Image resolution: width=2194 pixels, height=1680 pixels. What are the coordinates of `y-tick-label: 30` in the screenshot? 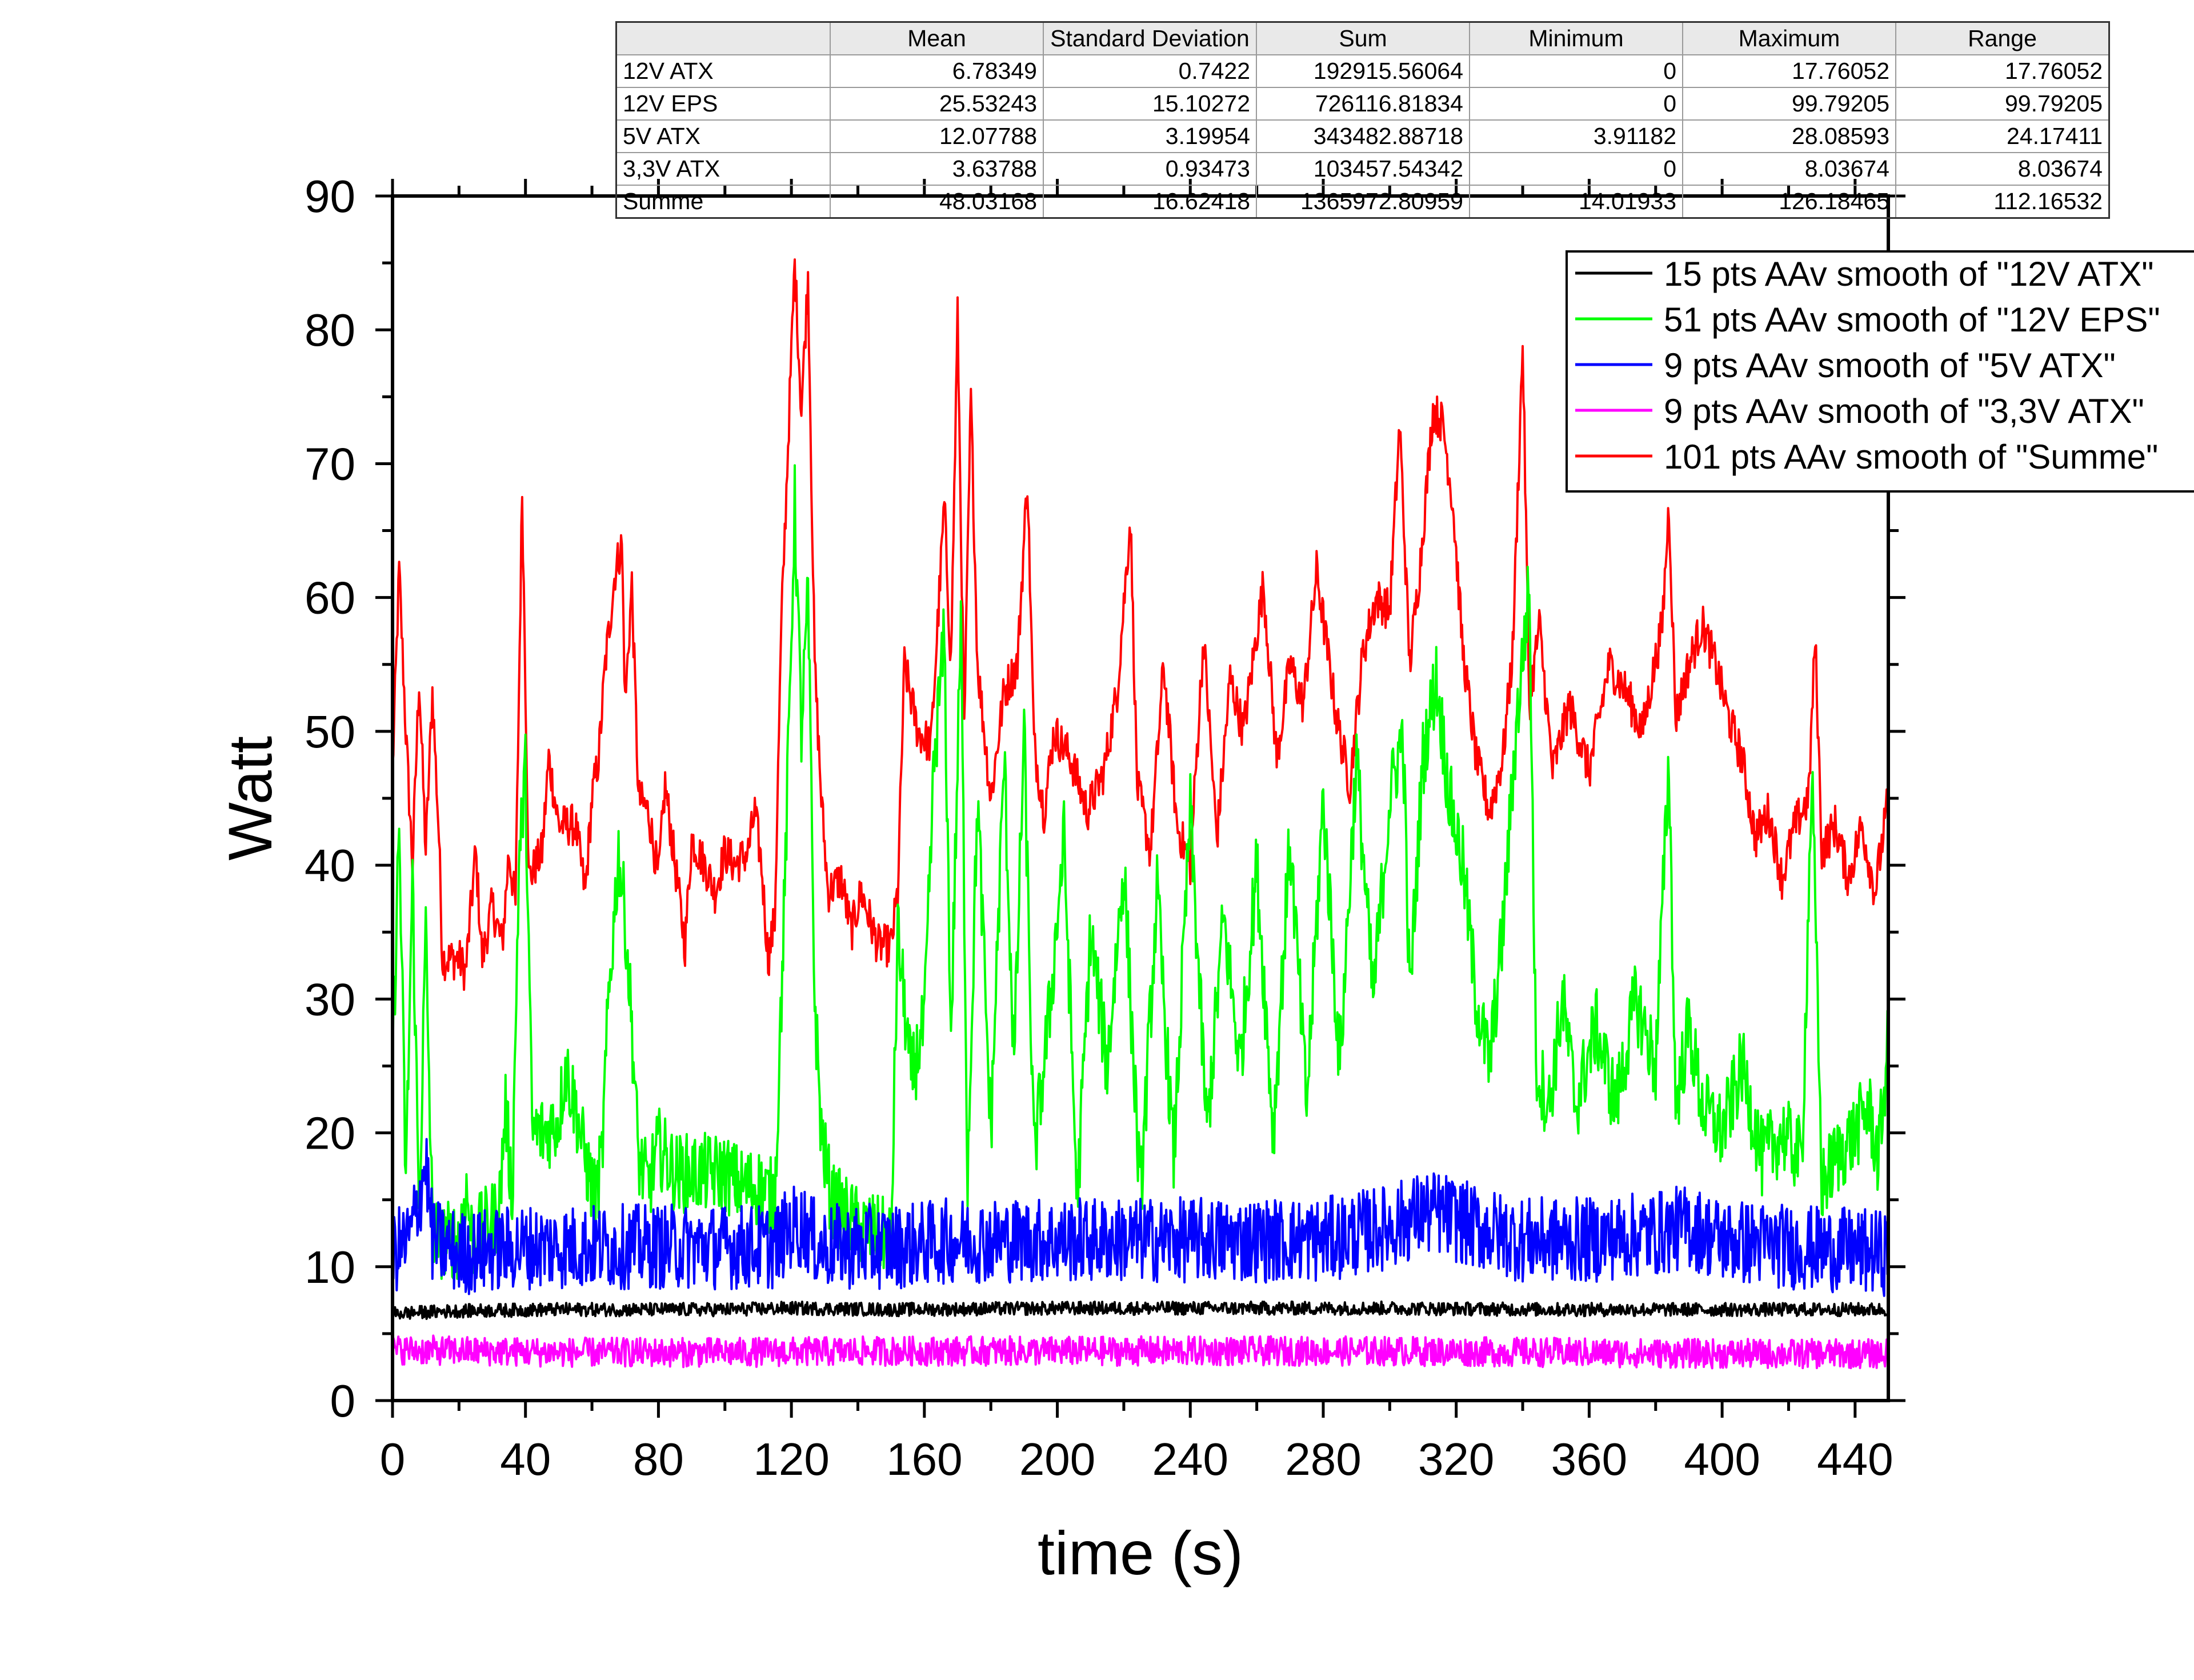 It's located at (330, 999).